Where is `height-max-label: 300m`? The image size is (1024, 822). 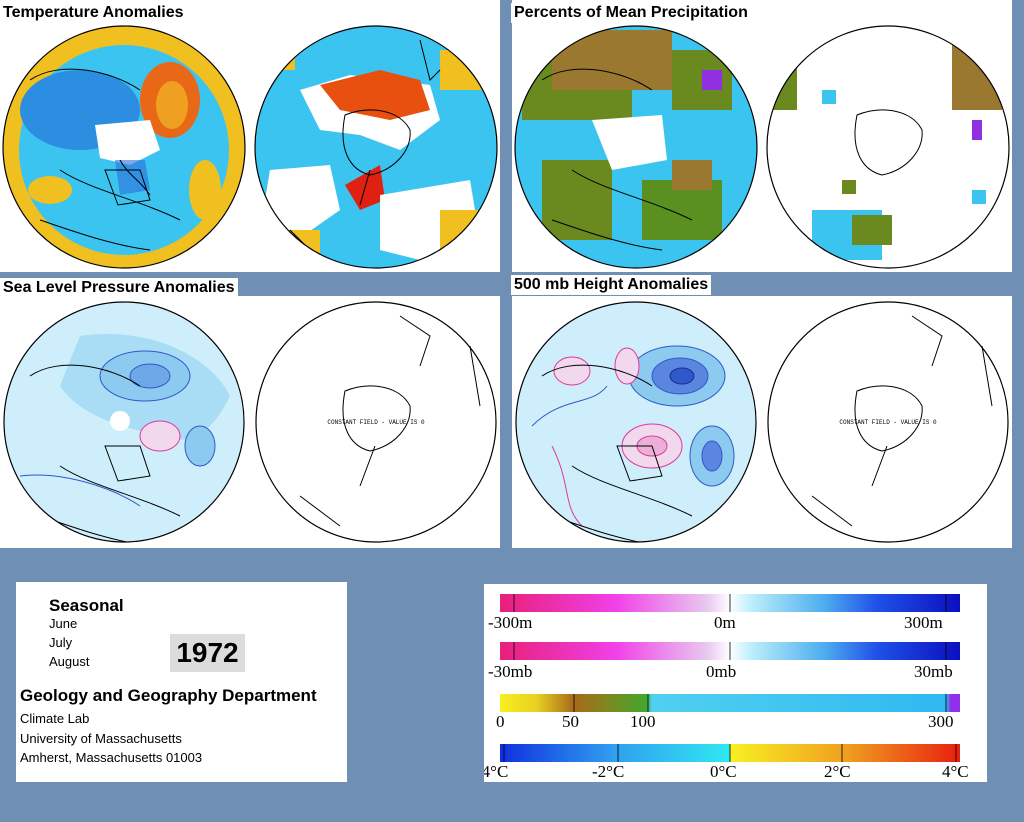 height-max-label: 300m is located at coordinates (923, 622).